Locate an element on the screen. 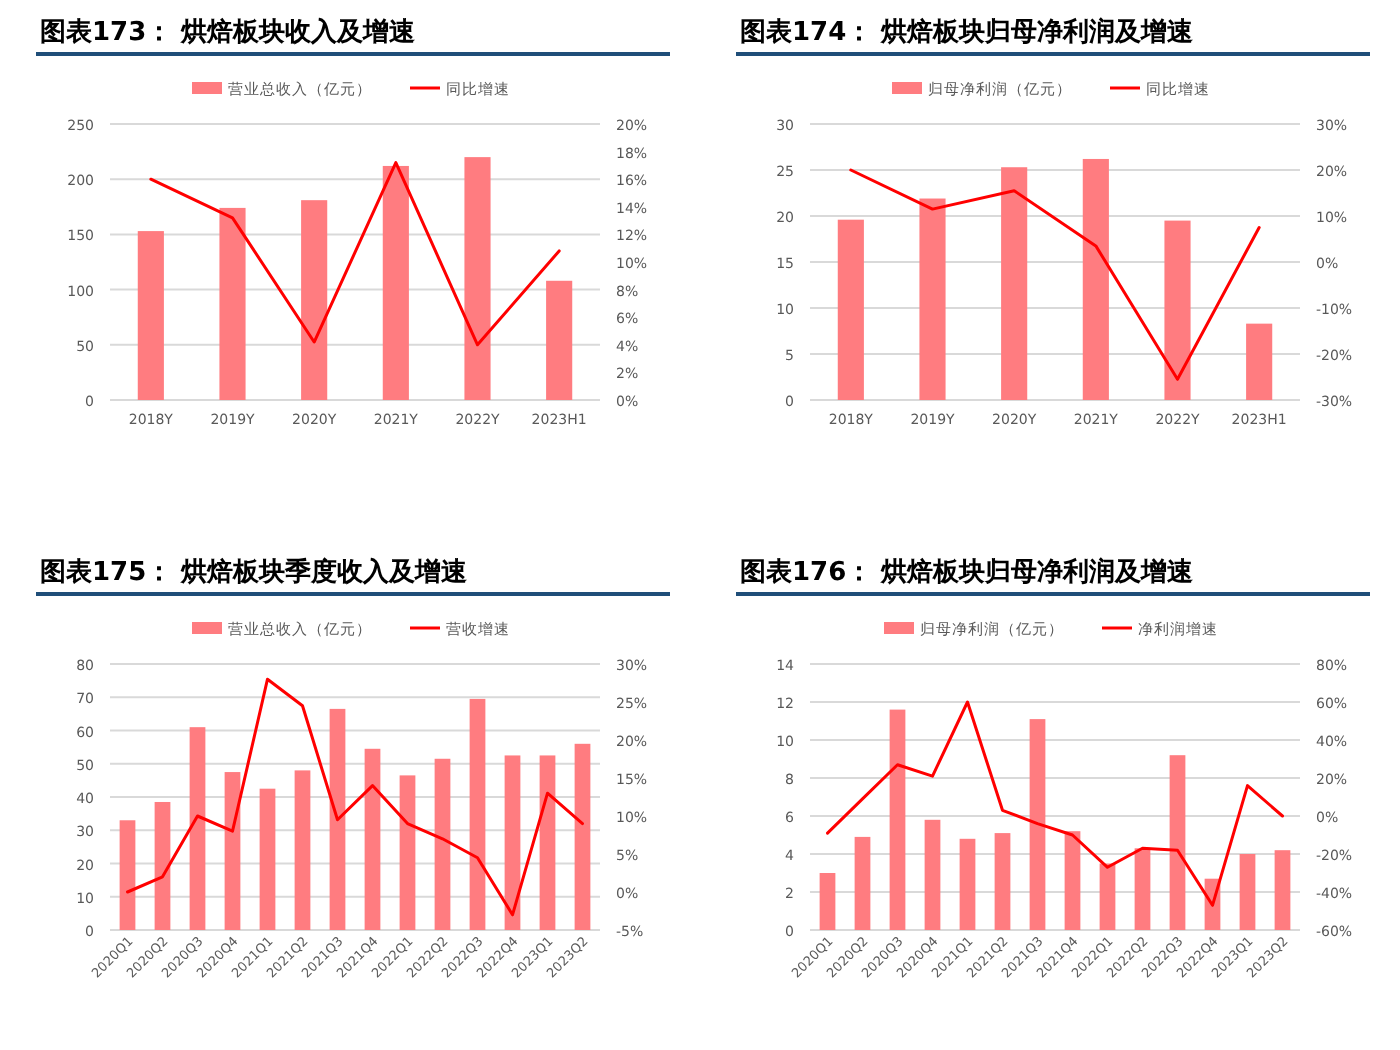 This screenshot has width=1400, height=1050. chart-title: 图表173： 烘焙板块收入及增速 is located at coordinates (229, 32).